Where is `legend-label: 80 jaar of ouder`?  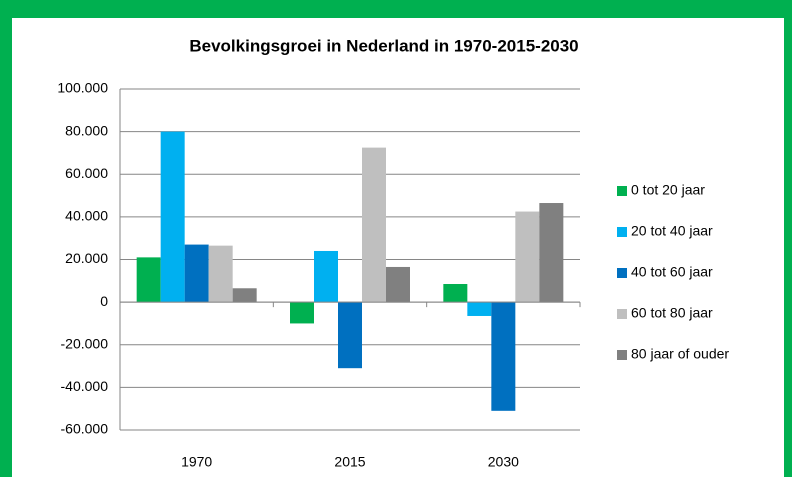 legend-label: 80 jaar of ouder is located at coordinates (680, 354).